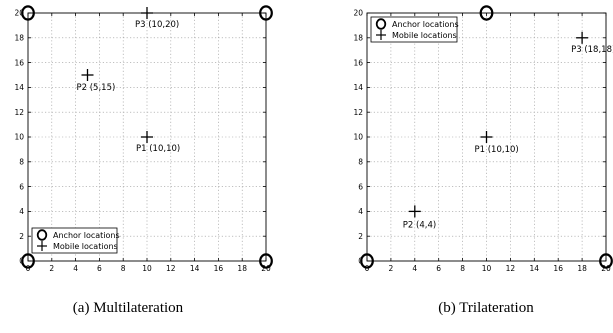  Describe the element at coordinates (128, 308) in the screenshot. I see `subfigure-caption: (a) Multilateration` at that location.